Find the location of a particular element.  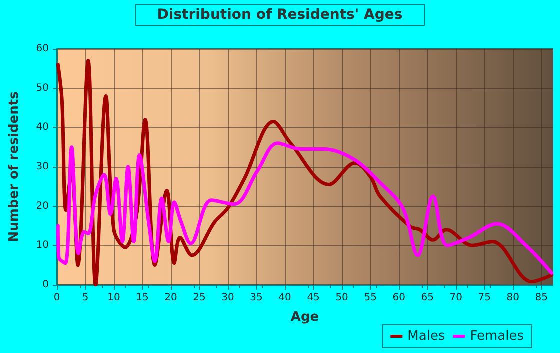

y-tick-label: 0 is located at coordinates (45, 285).